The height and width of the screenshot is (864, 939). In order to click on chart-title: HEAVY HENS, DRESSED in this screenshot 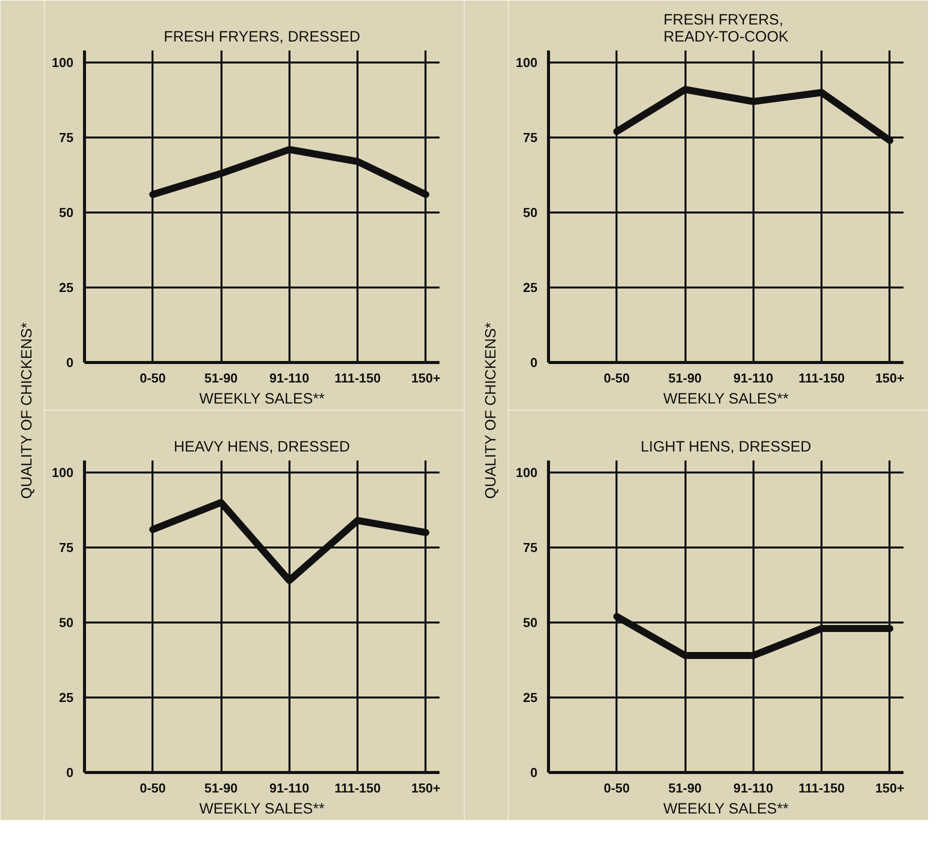, I will do `click(262, 447)`.